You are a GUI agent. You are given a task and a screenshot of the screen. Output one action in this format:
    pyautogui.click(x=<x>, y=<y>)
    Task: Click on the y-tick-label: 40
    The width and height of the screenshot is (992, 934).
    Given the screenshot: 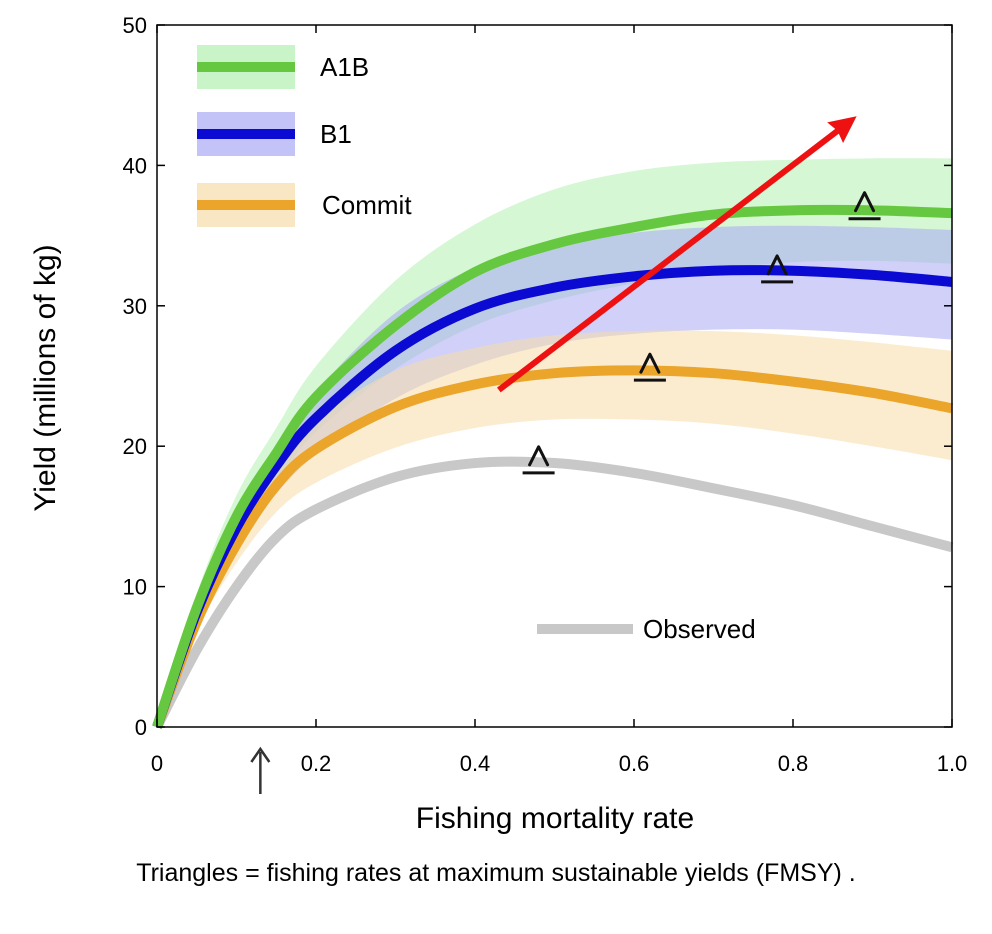 What is the action you would take?
    pyautogui.click(x=135, y=165)
    